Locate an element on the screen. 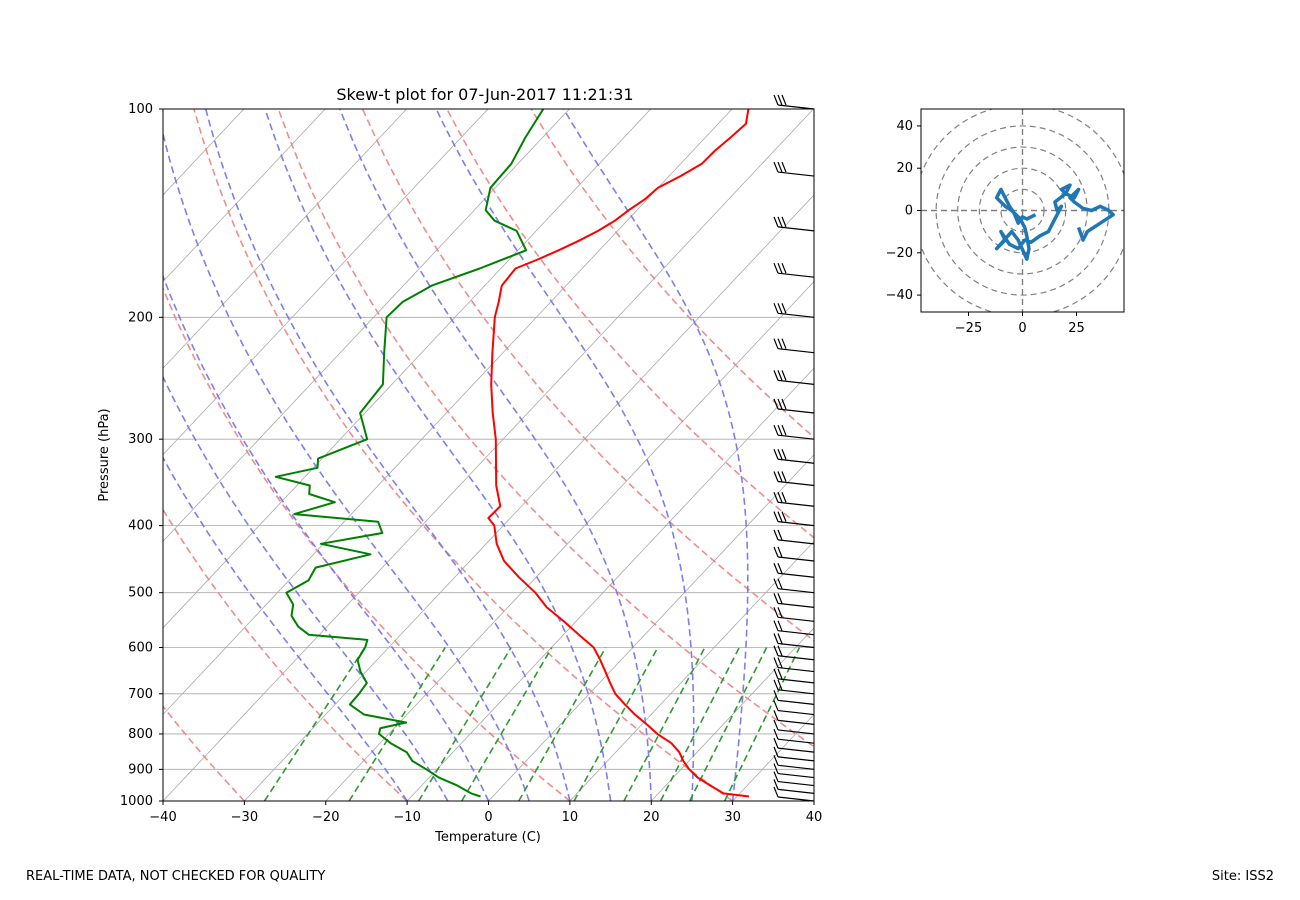 The height and width of the screenshot is (900, 1300). hodograph-y-tick-label: 40 is located at coordinates (904, 126).